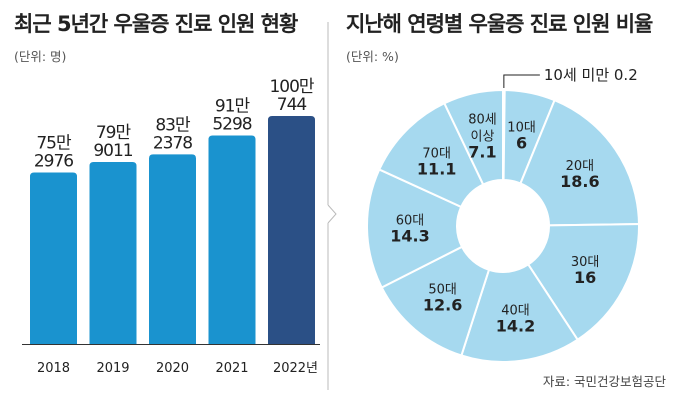 The height and width of the screenshot is (404, 680). What do you see at coordinates (172, 143) in the screenshot?
I see `bar-data-label: 2378` at bounding box center [172, 143].